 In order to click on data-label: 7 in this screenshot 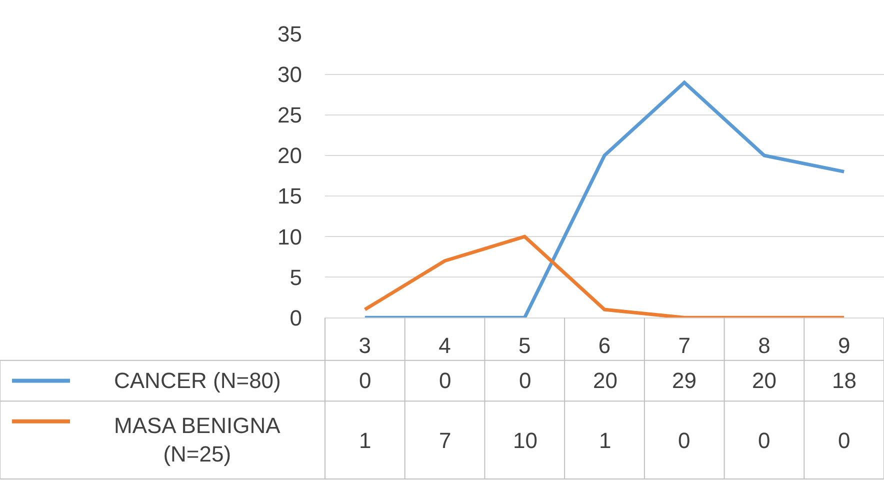, I will do `click(445, 440)`.